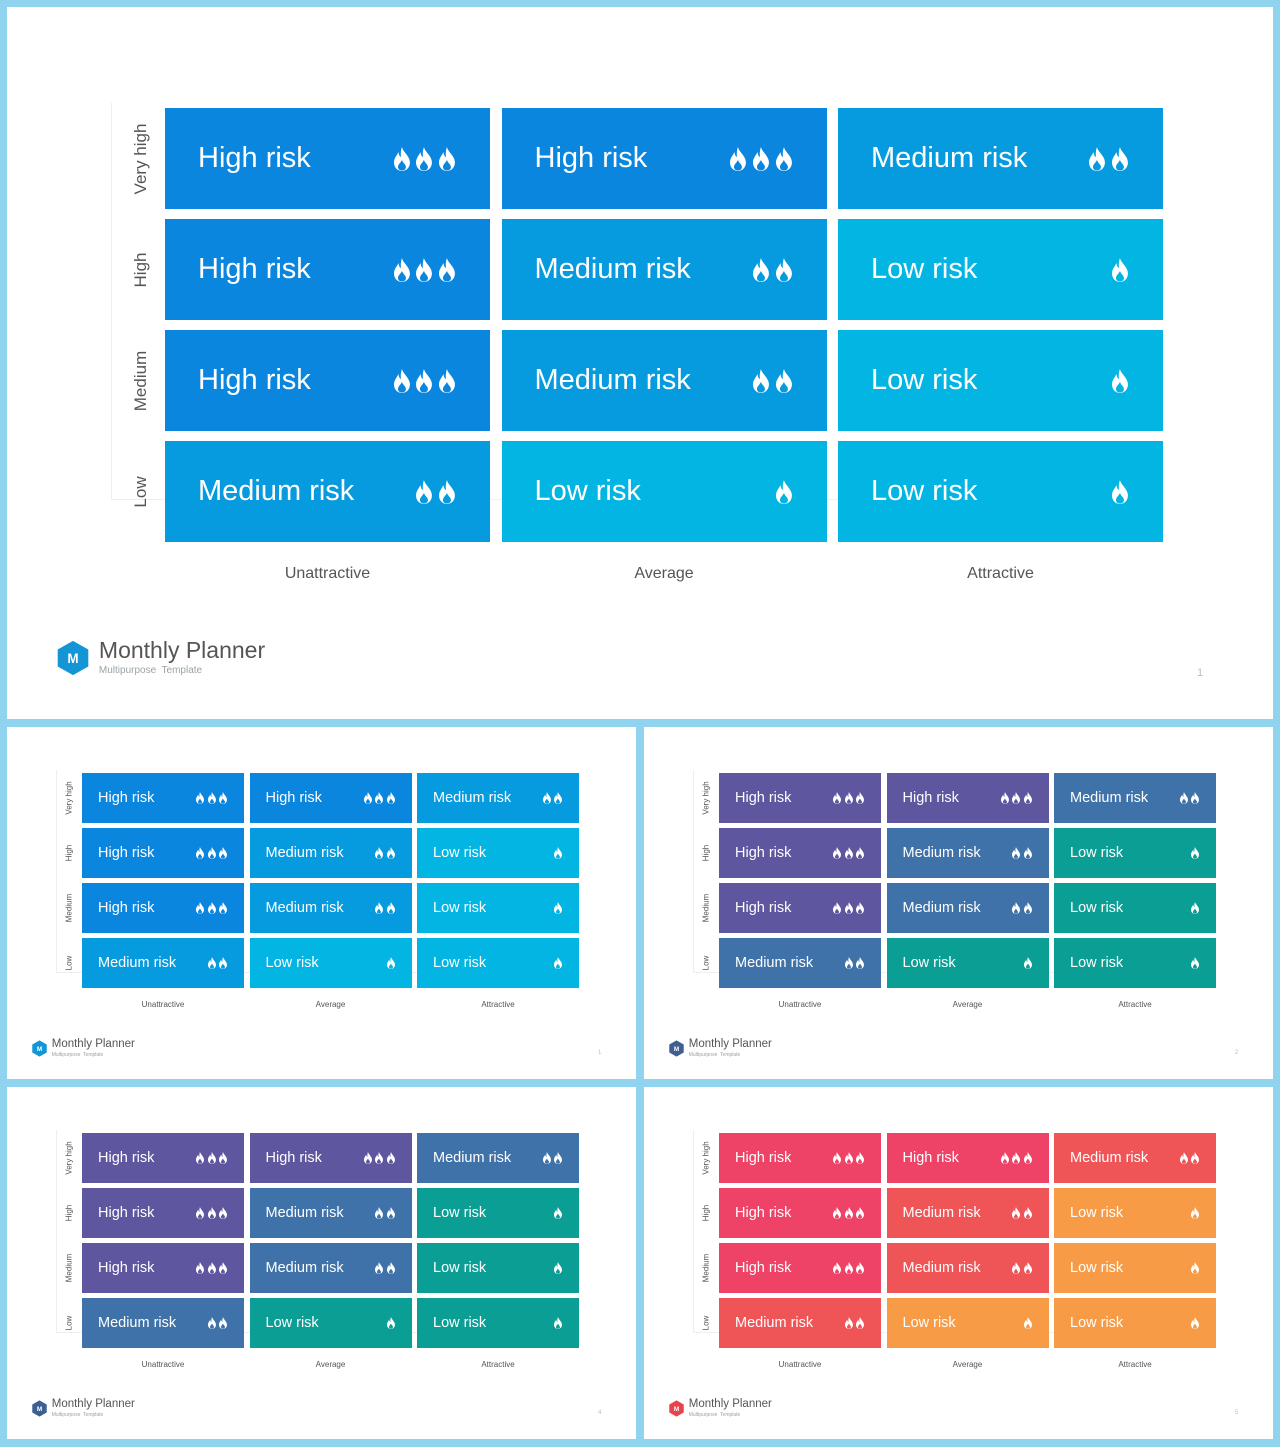  I want to click on brand-title: Monthly Planner, so click(730, 1404).